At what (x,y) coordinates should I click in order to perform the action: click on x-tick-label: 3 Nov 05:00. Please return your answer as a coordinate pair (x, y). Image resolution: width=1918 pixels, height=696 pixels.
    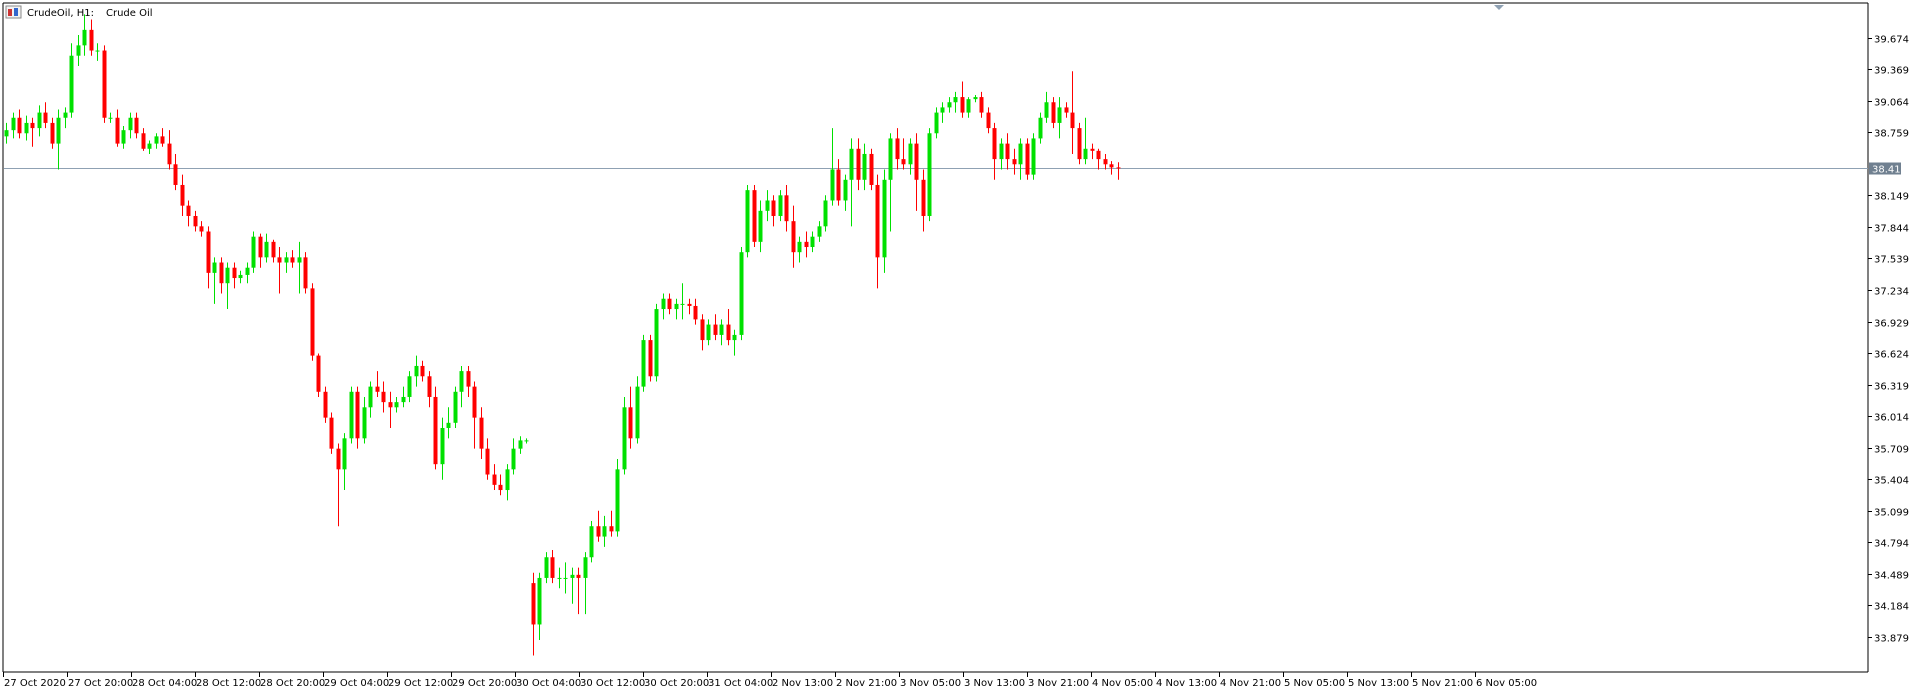
    Looking at the image, I should click on (930, 683).